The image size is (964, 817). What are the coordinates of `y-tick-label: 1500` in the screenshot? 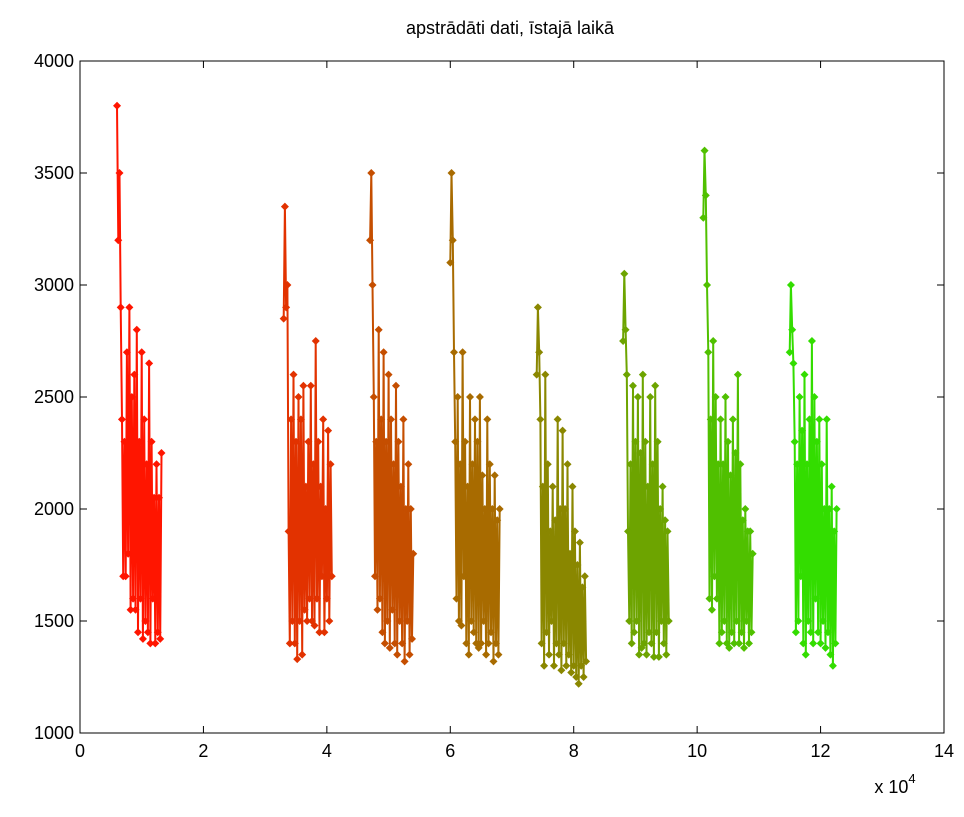 It's located at (54, 621).